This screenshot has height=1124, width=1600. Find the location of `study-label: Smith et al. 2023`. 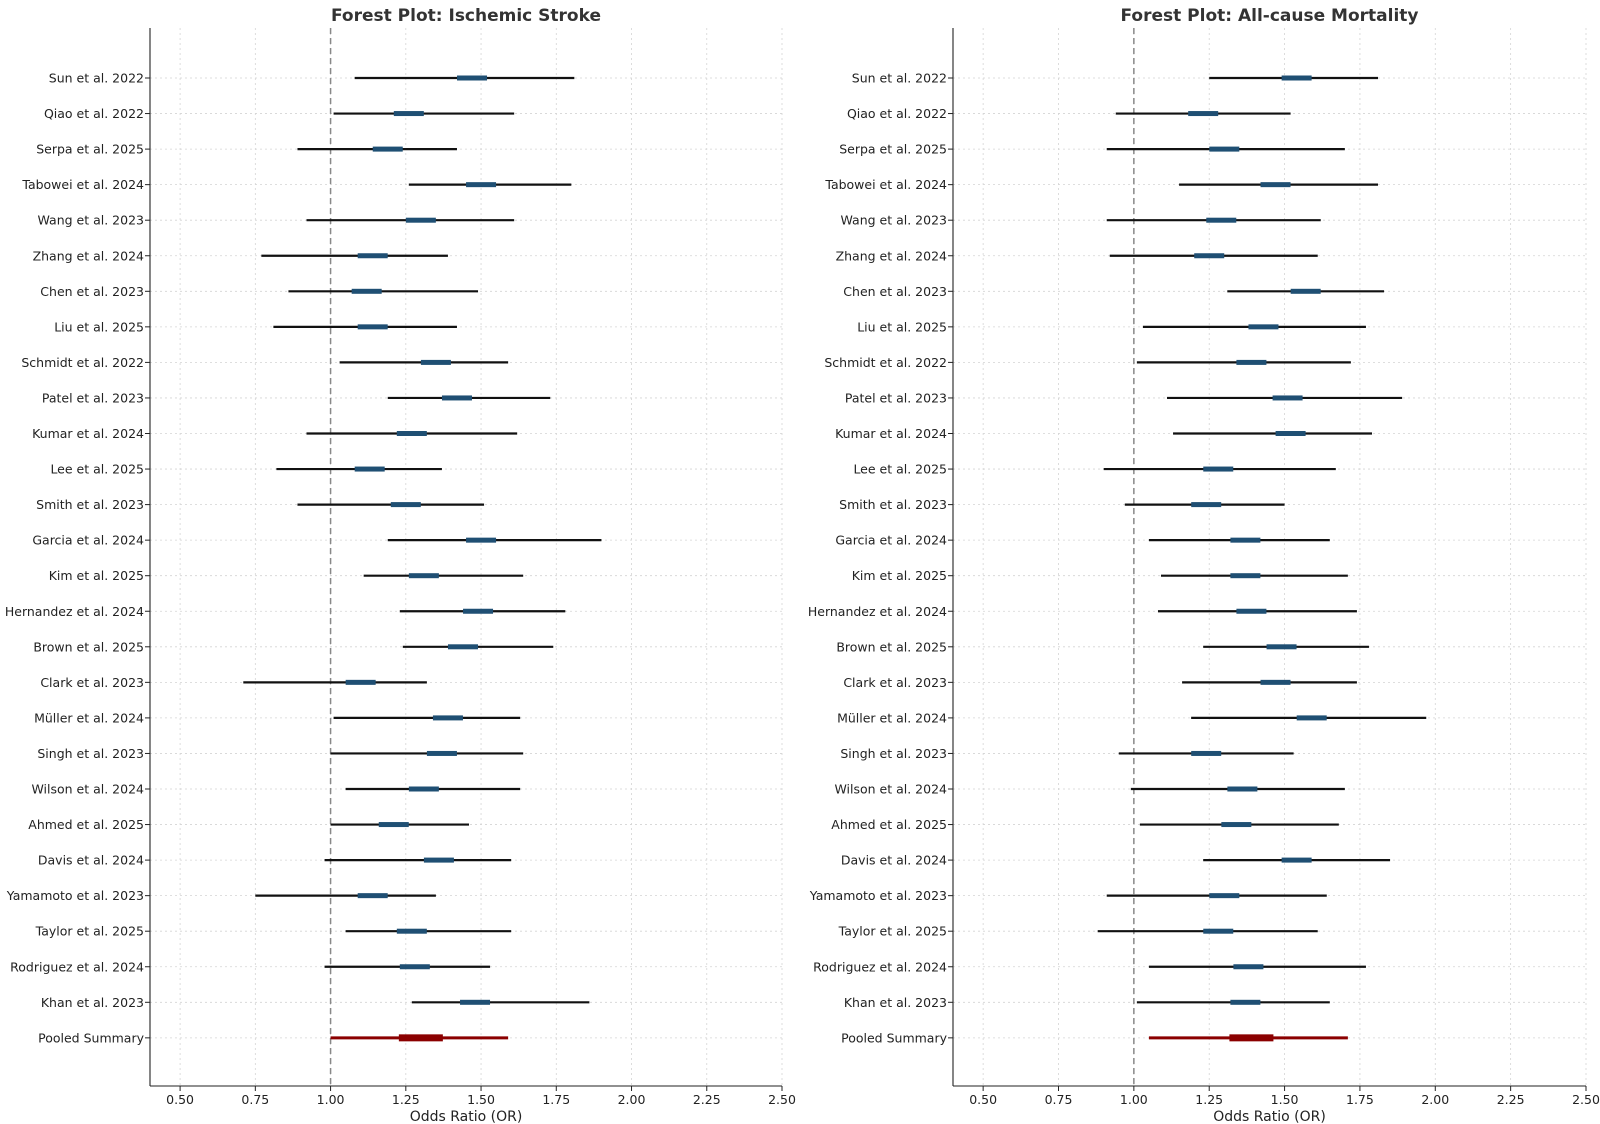

study-label: Smith et al. 2023 is located at coordinates (90, 504).